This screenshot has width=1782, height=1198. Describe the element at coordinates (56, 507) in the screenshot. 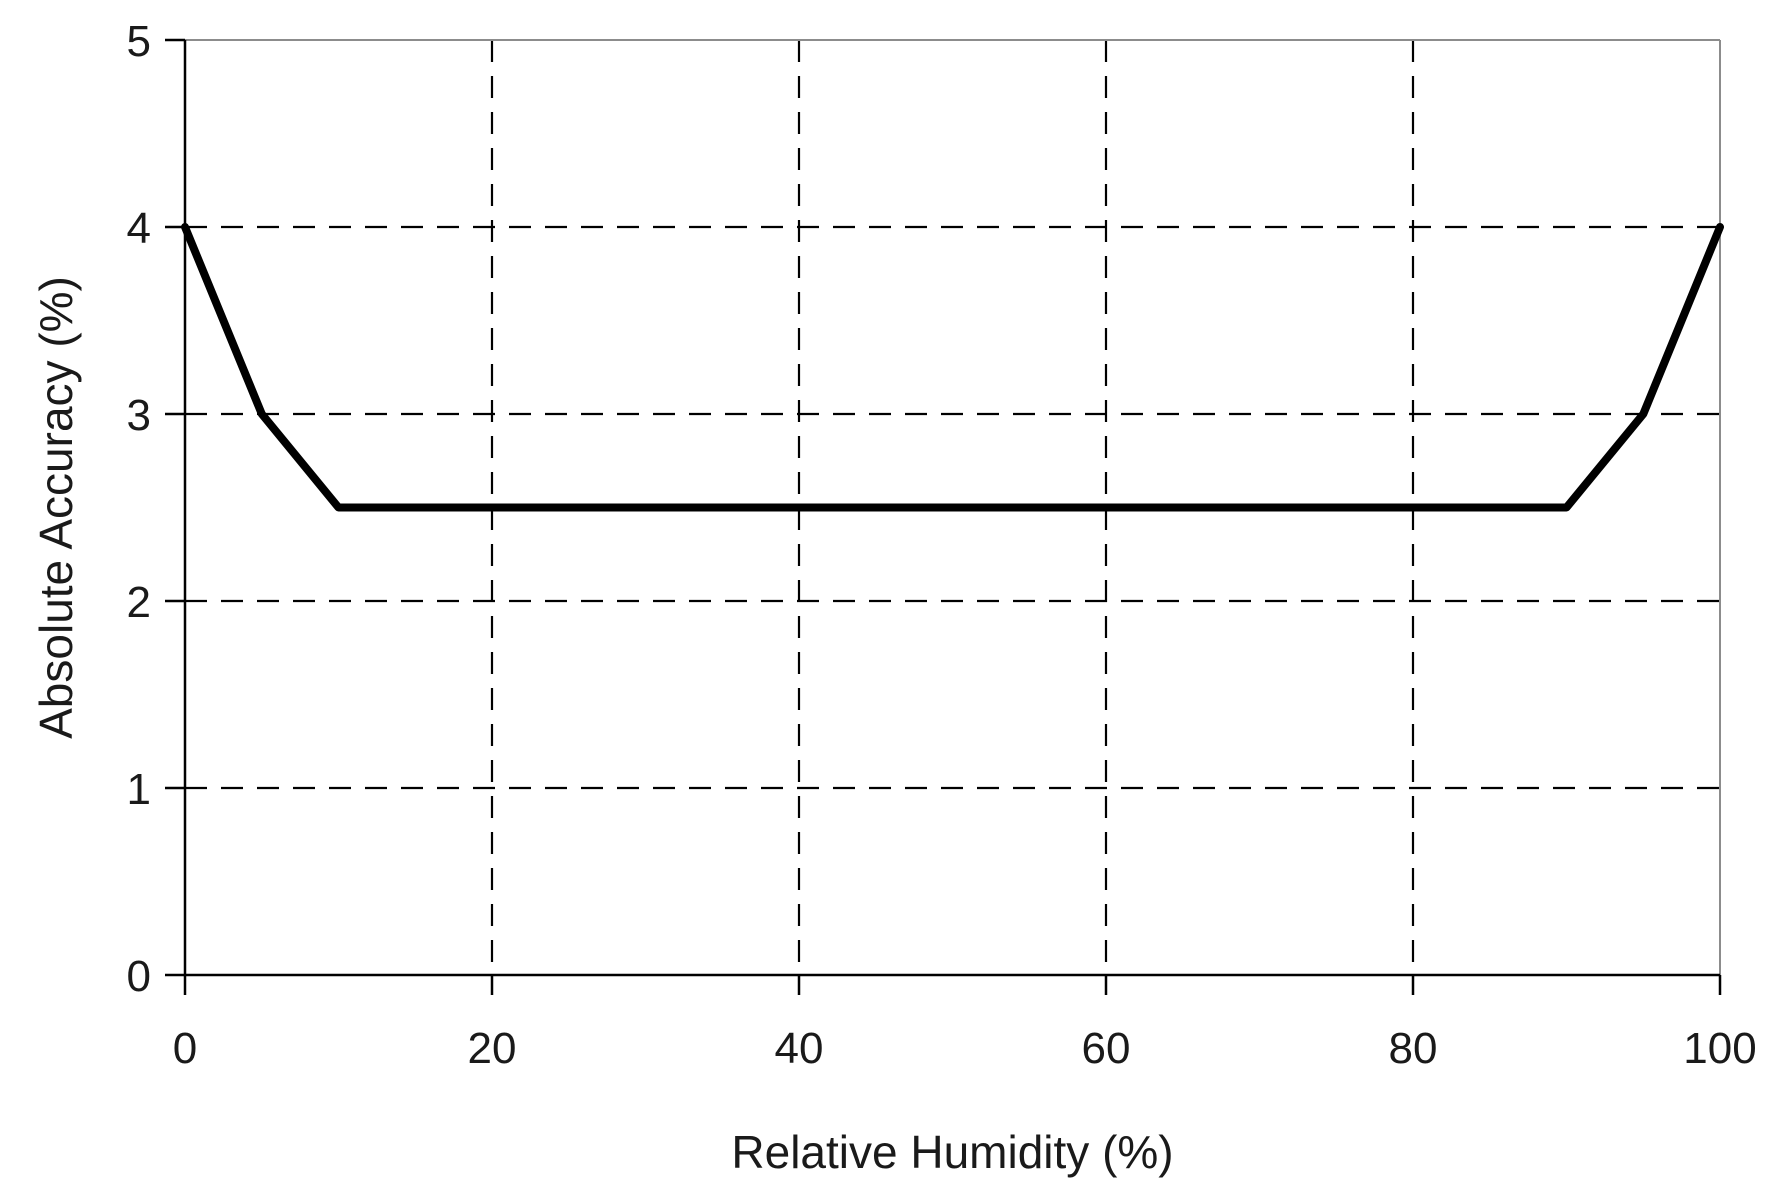

I see `y-axis-title: Absolute Accuracy (%)` at that location.